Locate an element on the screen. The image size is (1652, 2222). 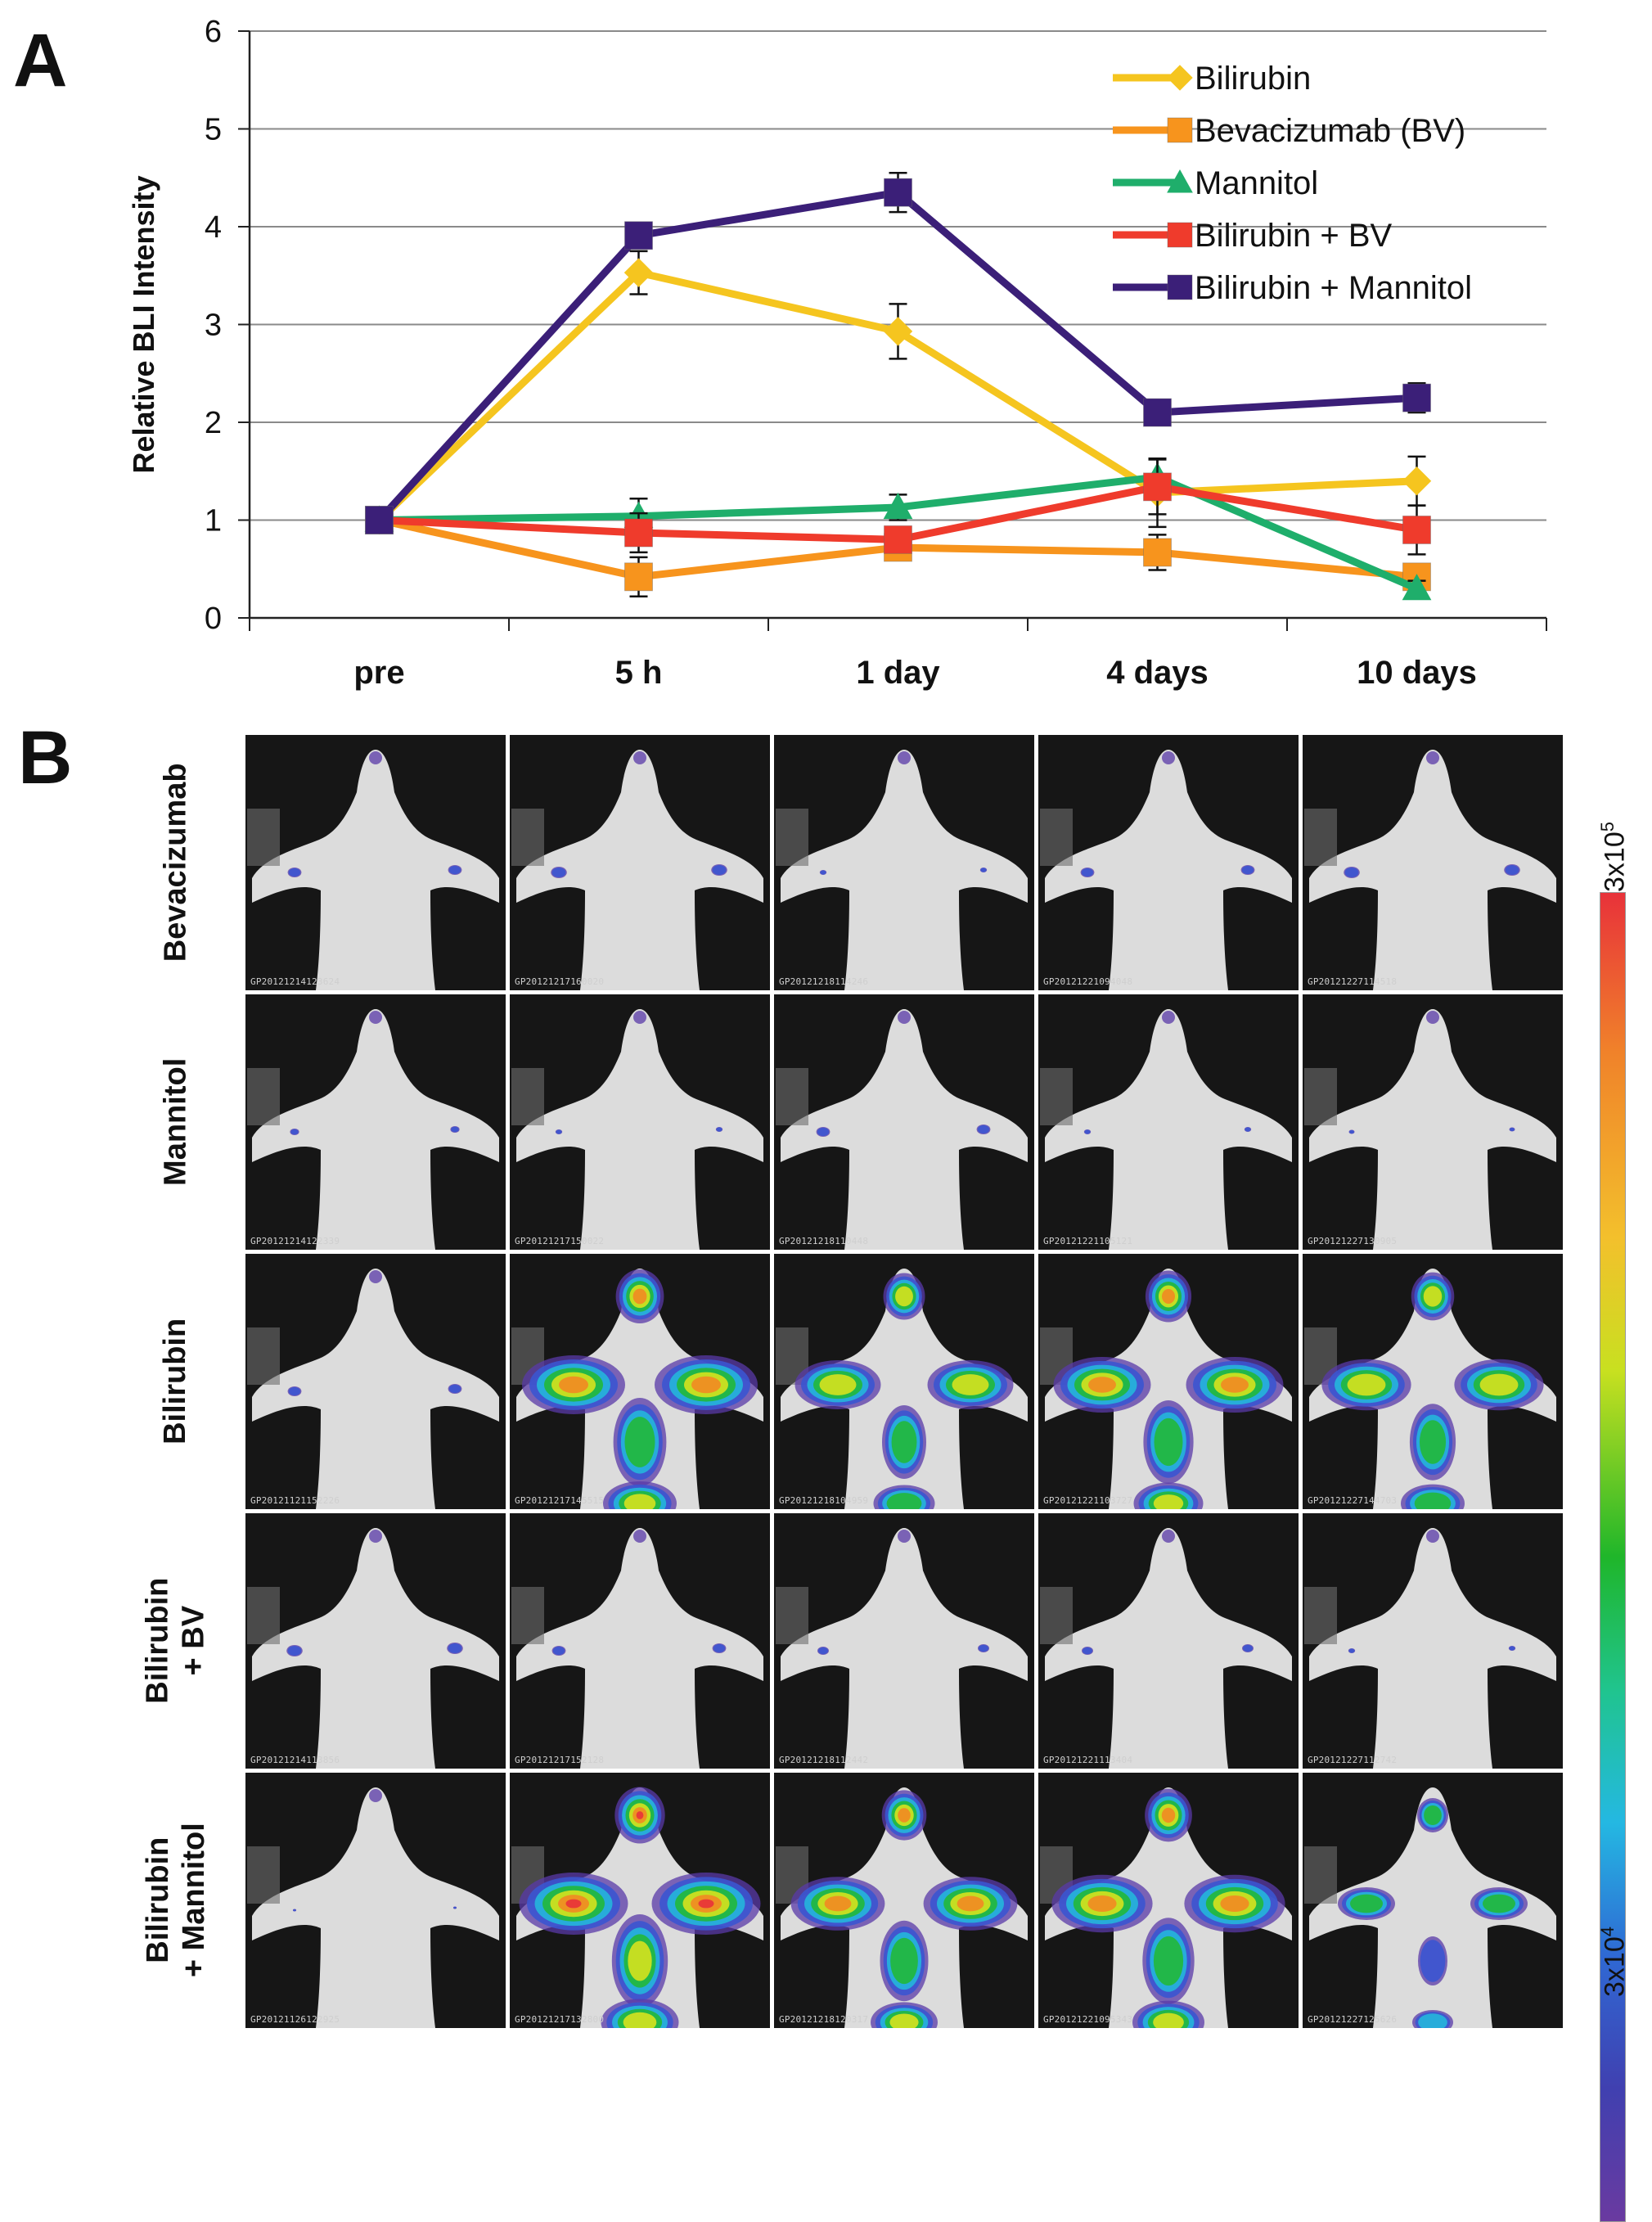
row-label: Mannitol is located at coordinates (175, 1122).